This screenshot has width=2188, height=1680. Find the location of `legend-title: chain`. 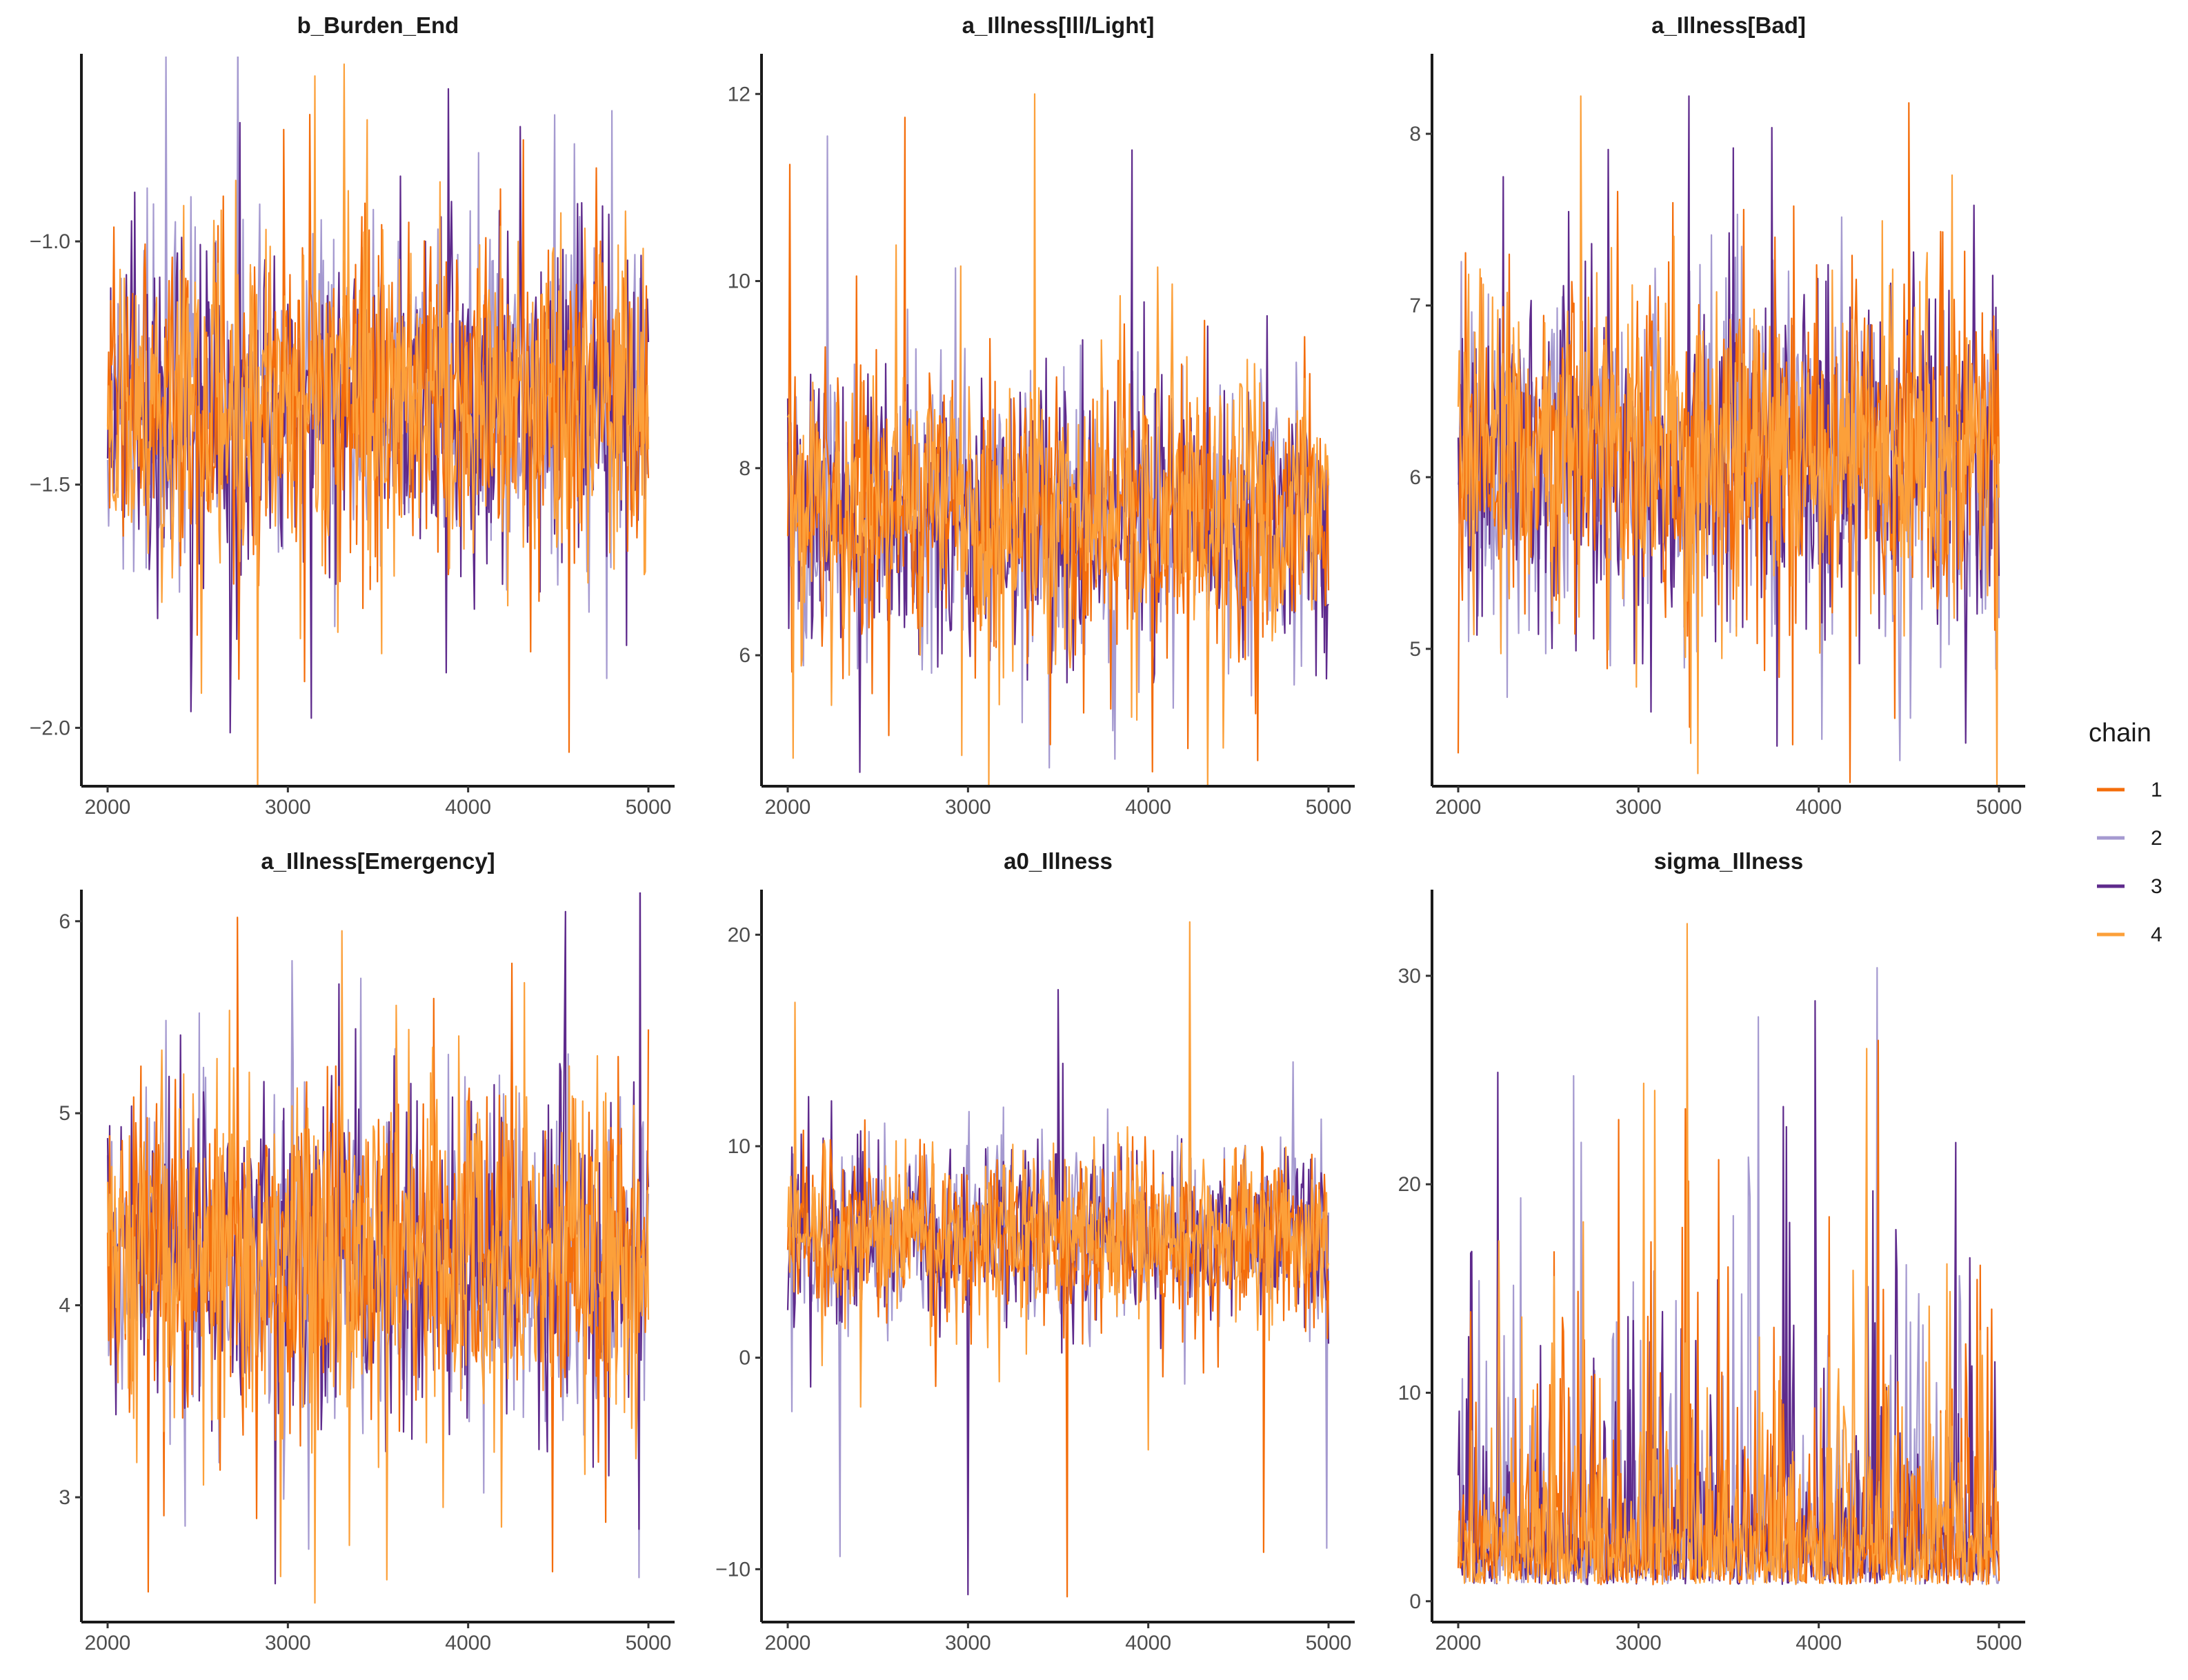

legend-title: chain is located at coordinates (2120, 734).